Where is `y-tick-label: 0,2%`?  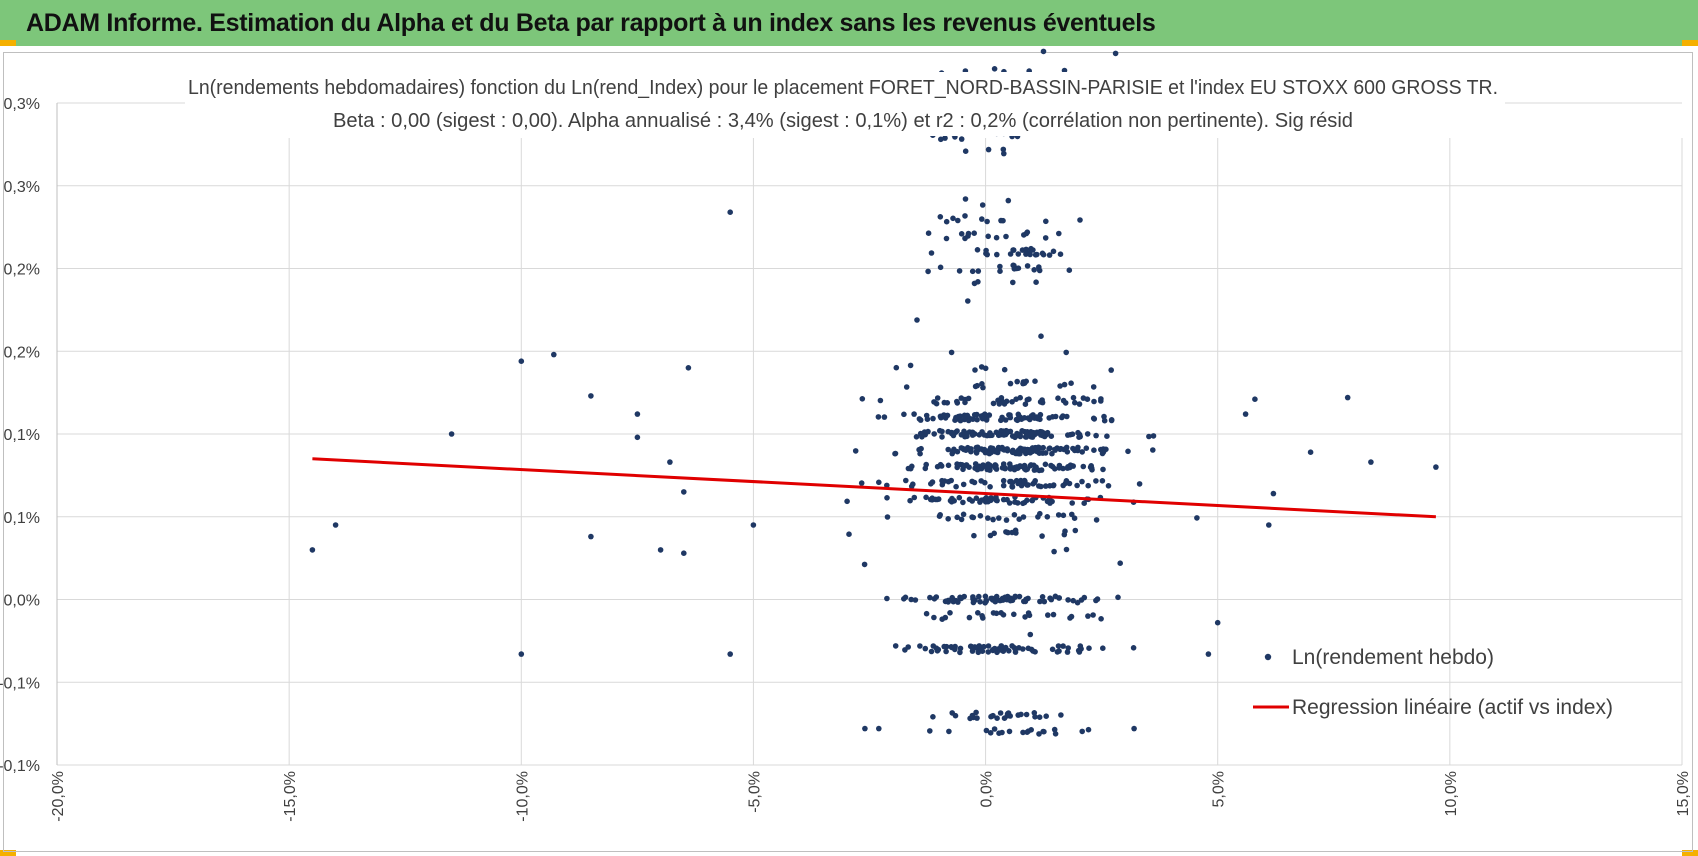 y-tick-label: 0,2% is located at coordinates (22, 270).